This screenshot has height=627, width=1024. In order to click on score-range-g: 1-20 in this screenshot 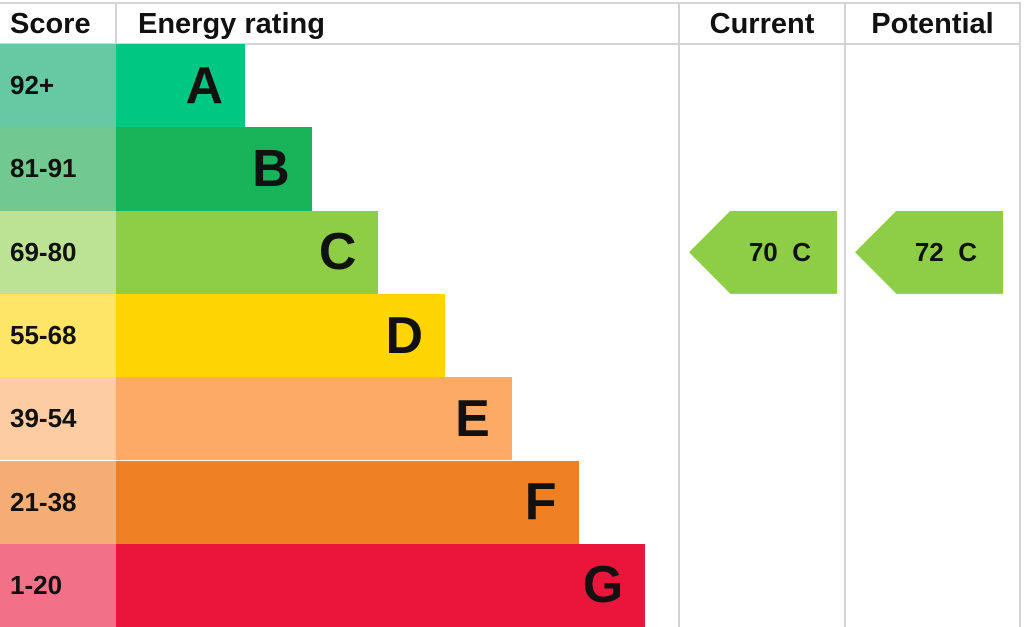, I will do `click(58, 585)`.